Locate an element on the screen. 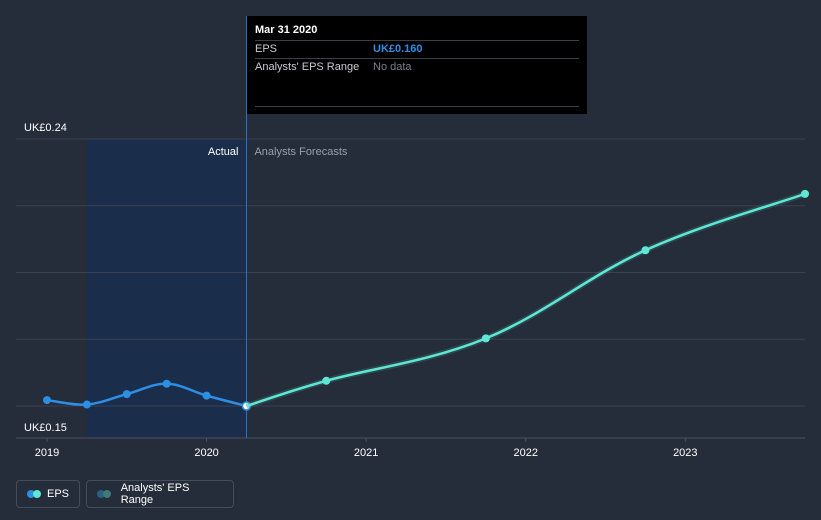 The width and height of the screenshot is (821, 520). tooltip-divider is located at coordinates (417, 106).